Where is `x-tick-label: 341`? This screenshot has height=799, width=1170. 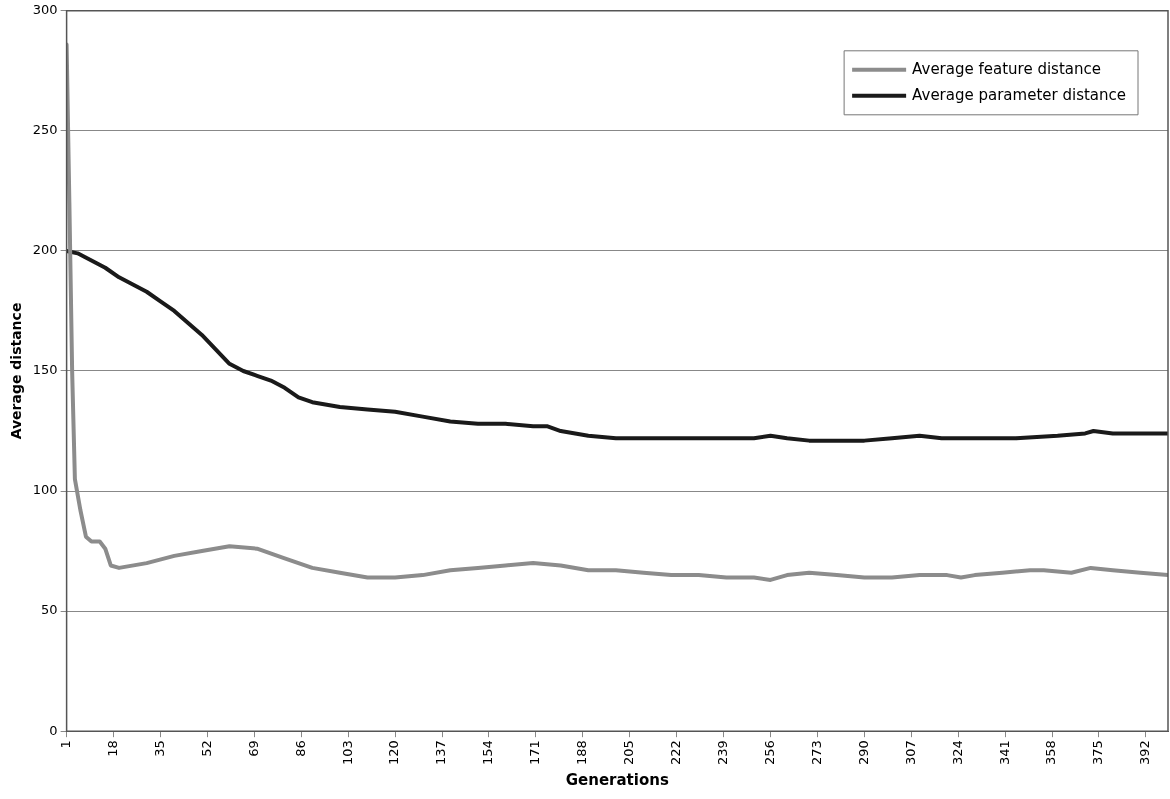
x-tick-label: 341 is located at coordinates (1004, 753).